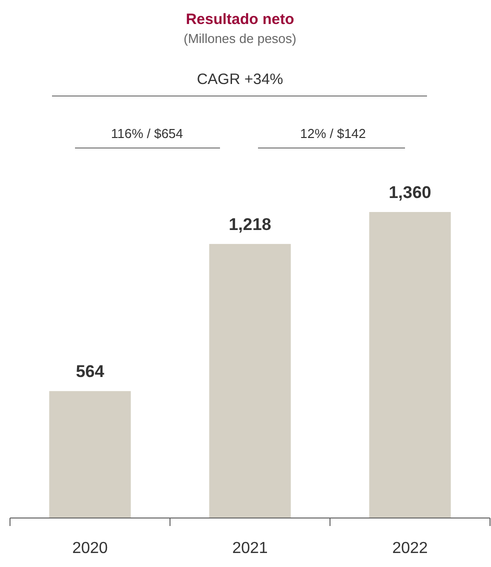 This screenshot has height=567, width=491. I want to click on text: 12% / $142, so click(333, 133).